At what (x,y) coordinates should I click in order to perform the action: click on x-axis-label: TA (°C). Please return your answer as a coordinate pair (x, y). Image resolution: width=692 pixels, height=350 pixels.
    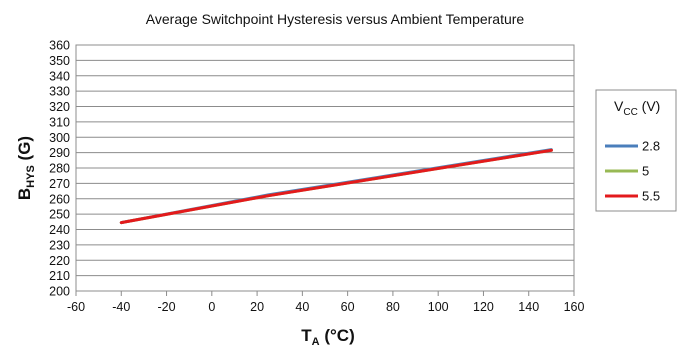
    Looking at the image, I should click on (327, 337).